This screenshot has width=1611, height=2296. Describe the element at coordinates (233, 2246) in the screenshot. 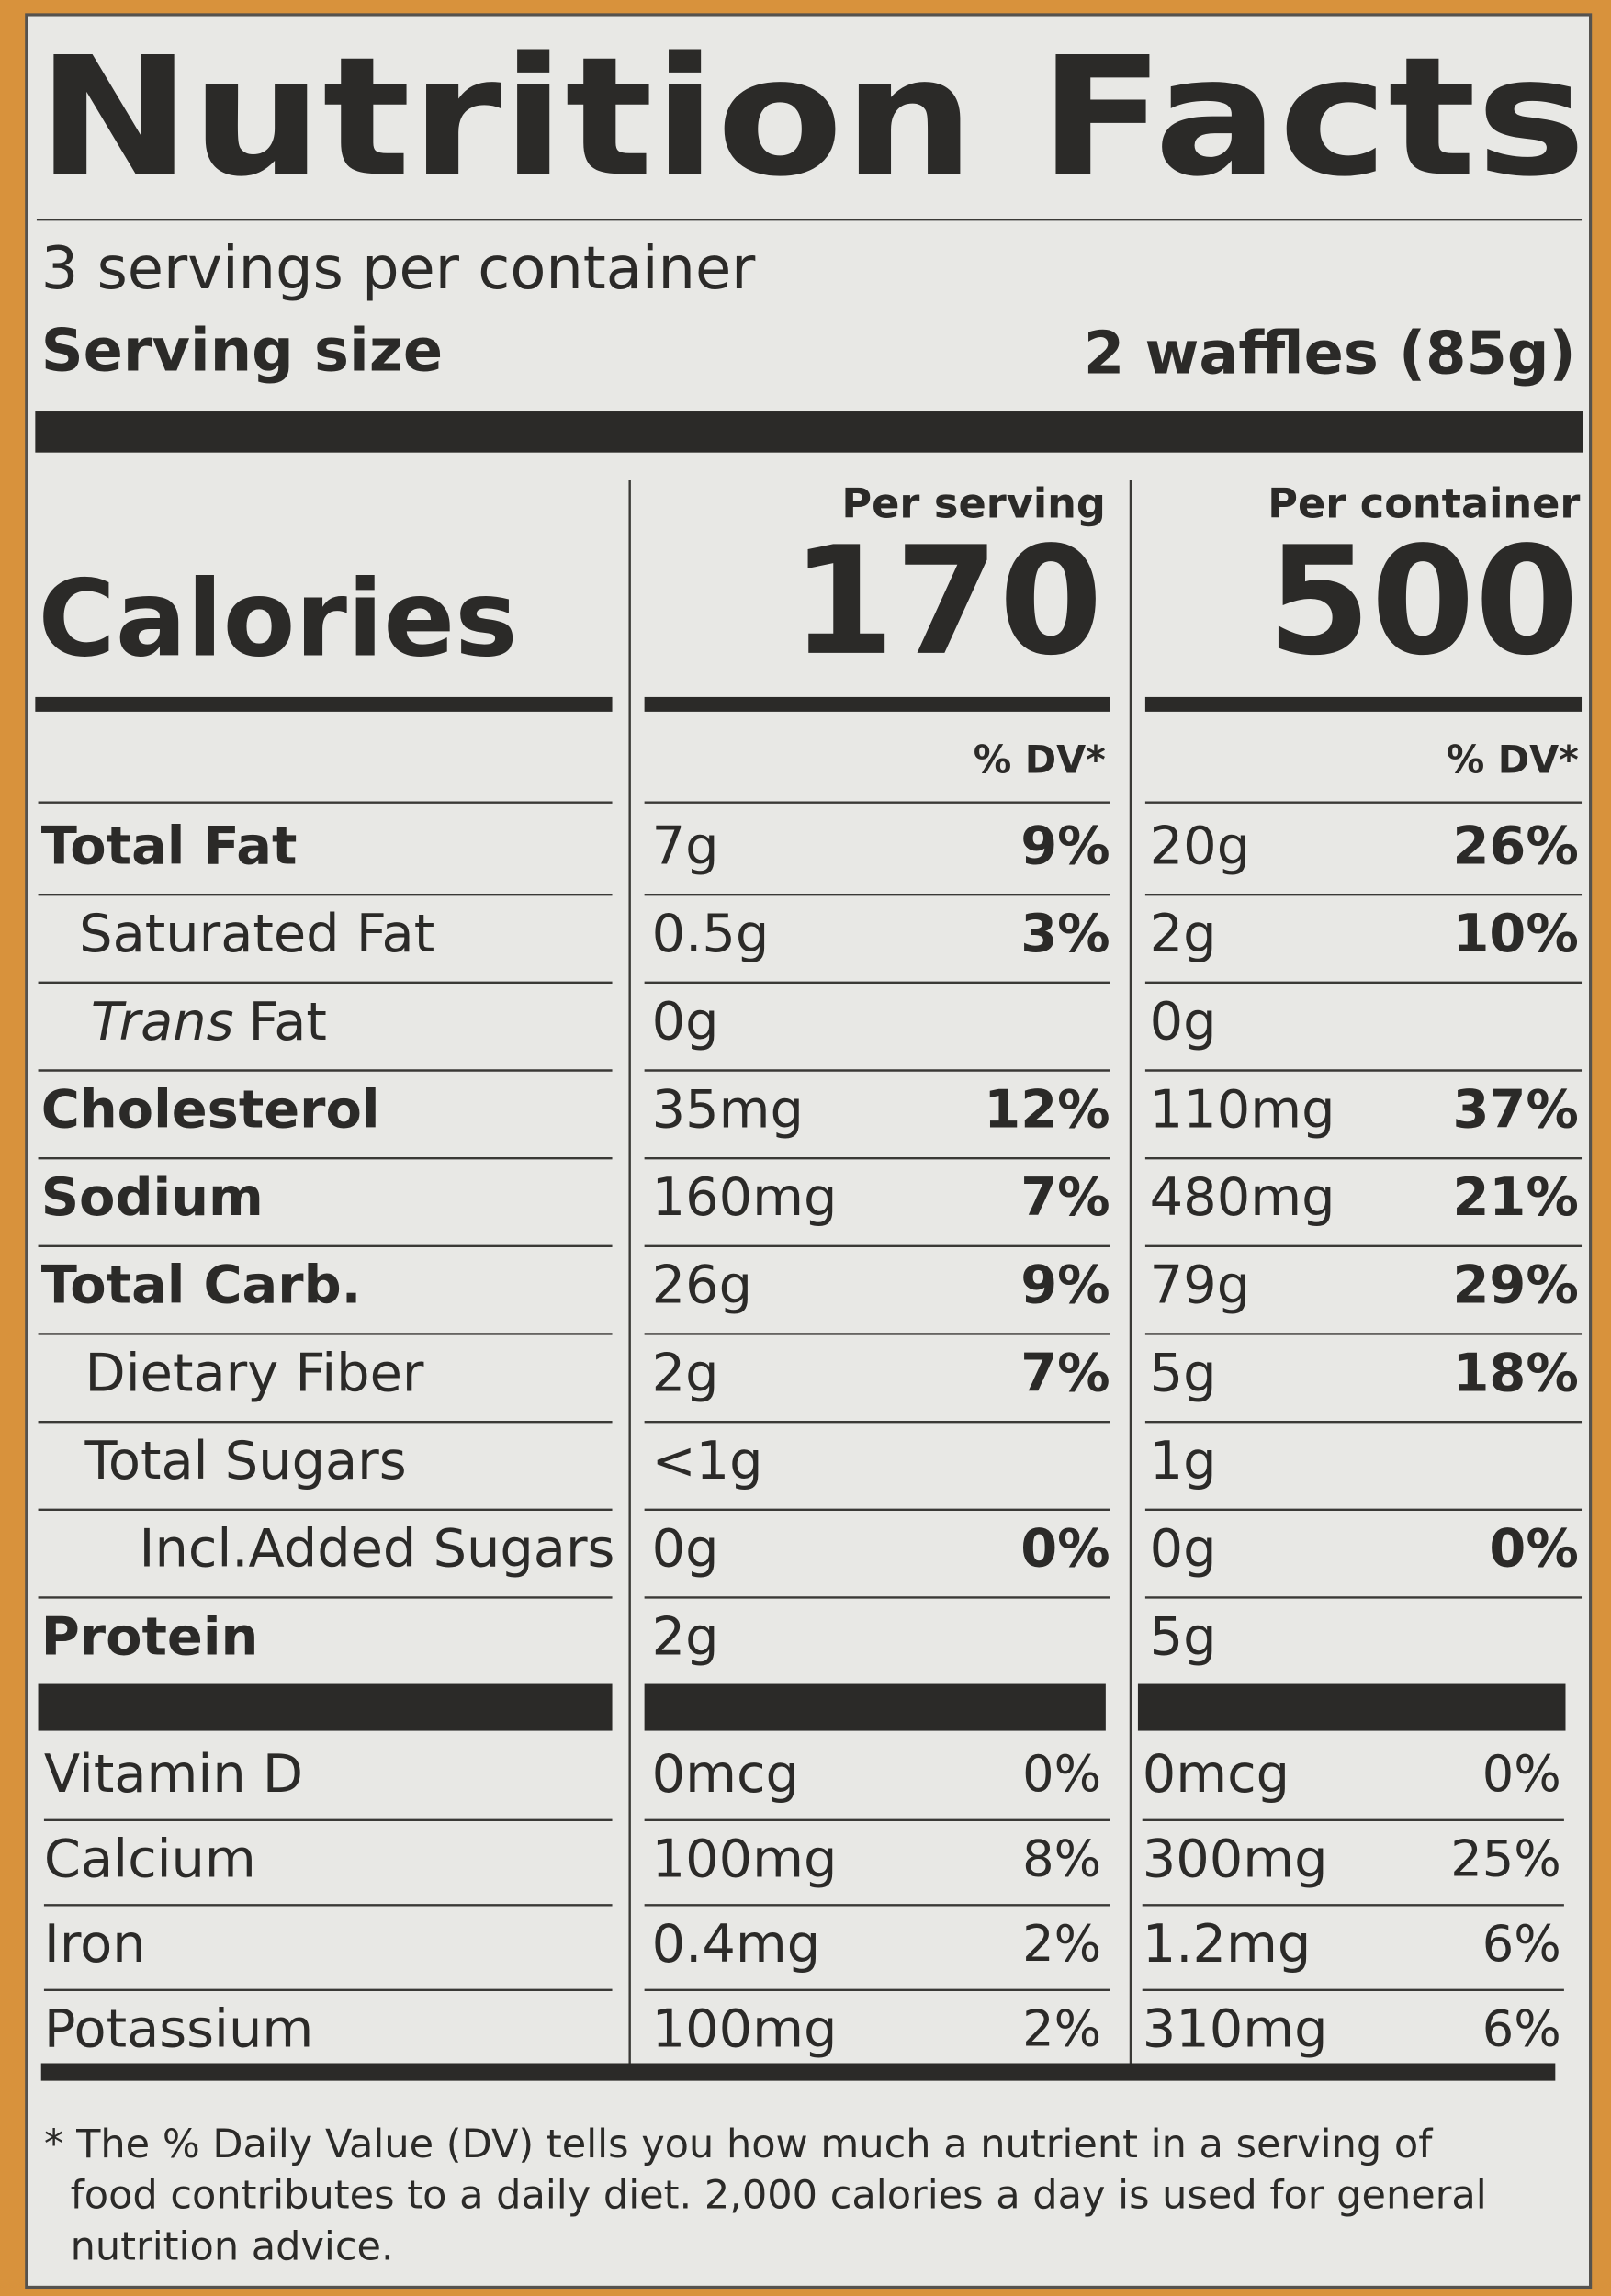

I see `footnote: nutrition advice.` at that location.